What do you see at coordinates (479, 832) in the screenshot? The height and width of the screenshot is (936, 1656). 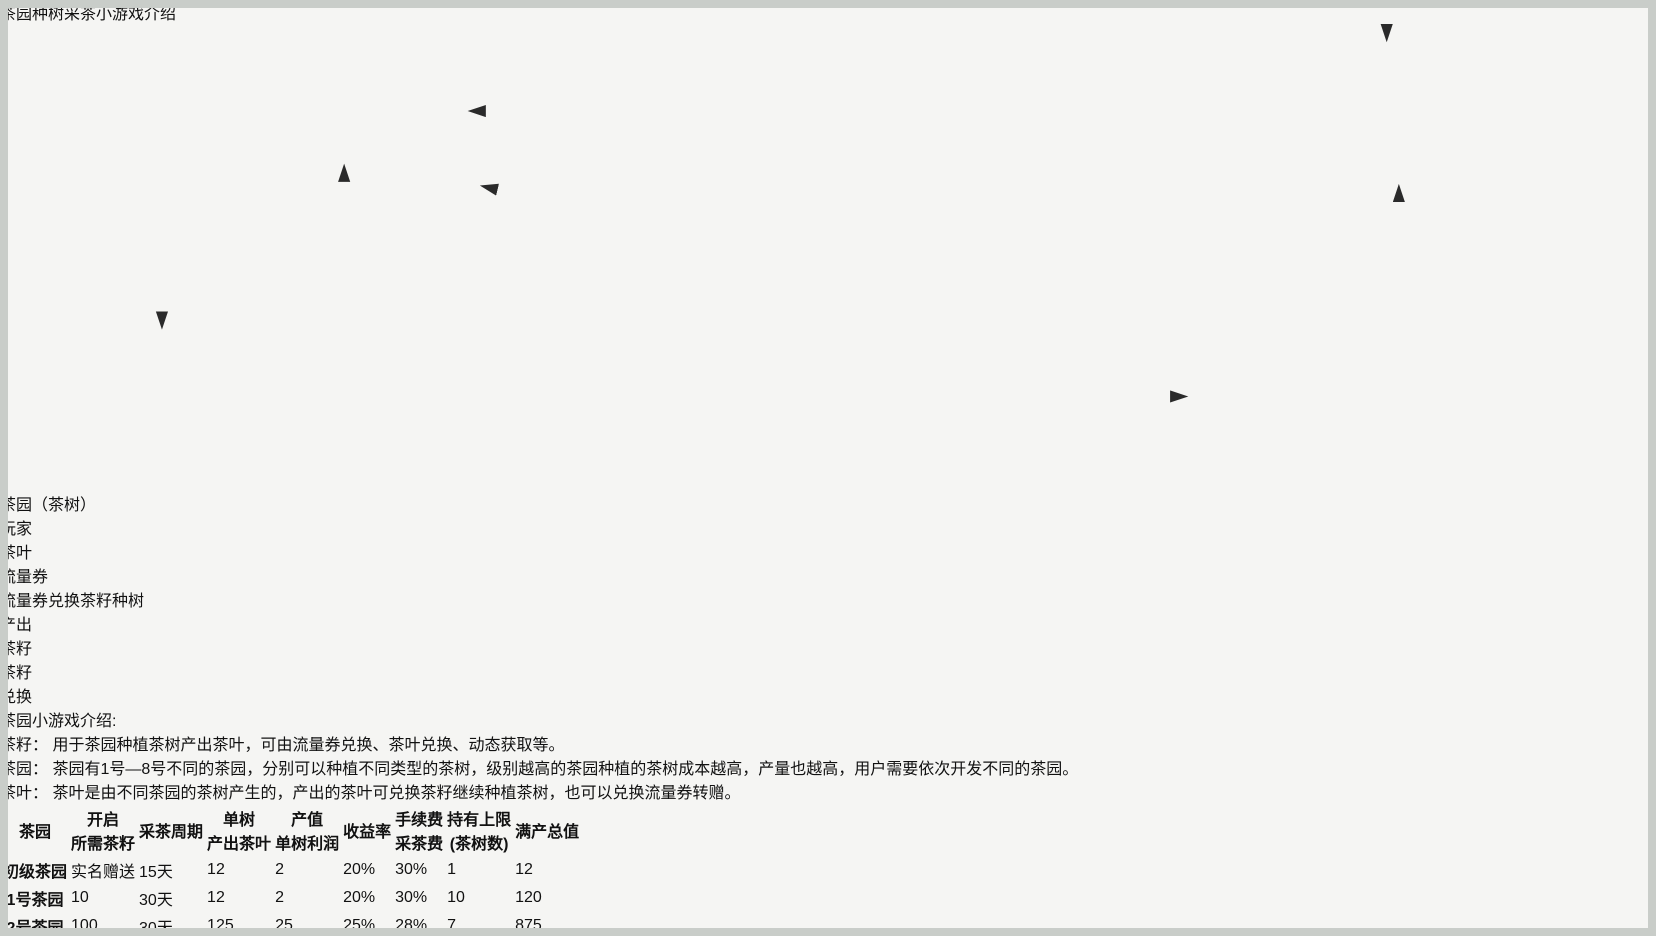 I see `column-header: 持有上限 (茶树数)` at bounding box center [479, 832].